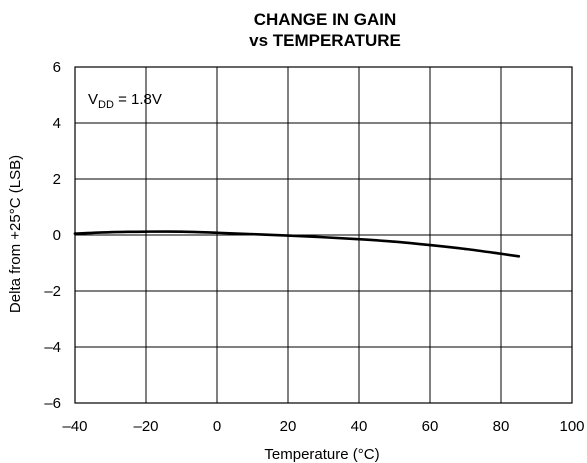 Image resolution: width=587 pixels, height=463 pixels. Describe the element at coordinates (57, 235) in the screenshot. I see `y-tick-label: 0` at that location.